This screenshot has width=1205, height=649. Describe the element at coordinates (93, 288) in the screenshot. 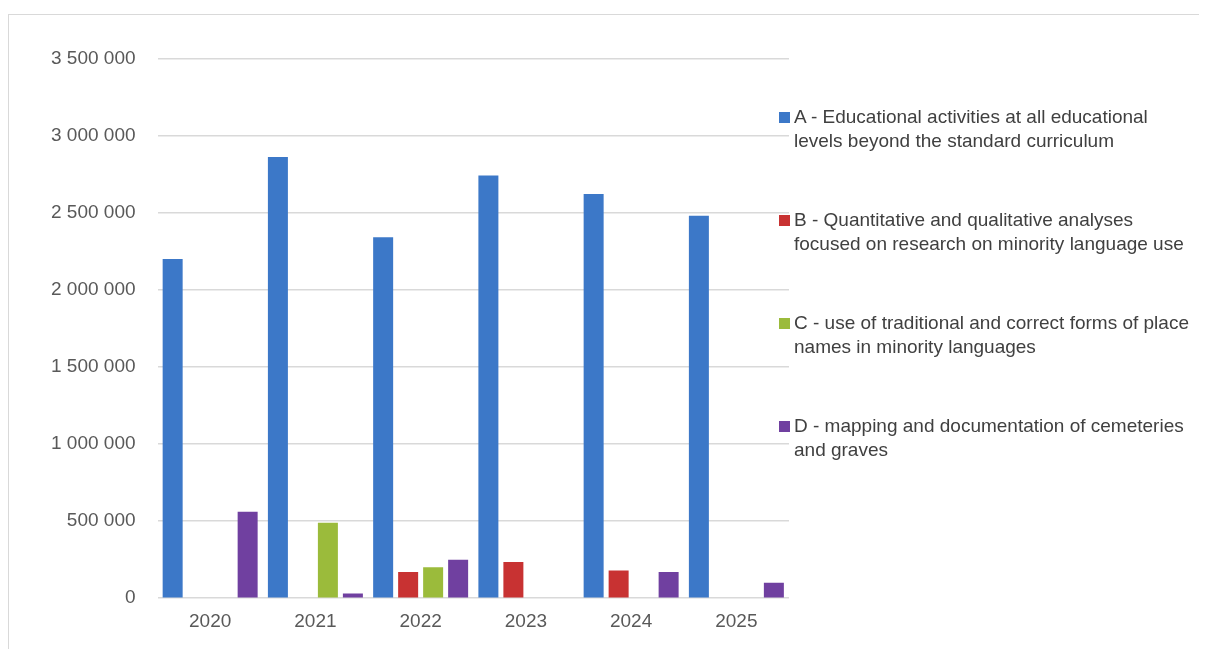

I see `y-tick-label: 2 000 000` at that location.